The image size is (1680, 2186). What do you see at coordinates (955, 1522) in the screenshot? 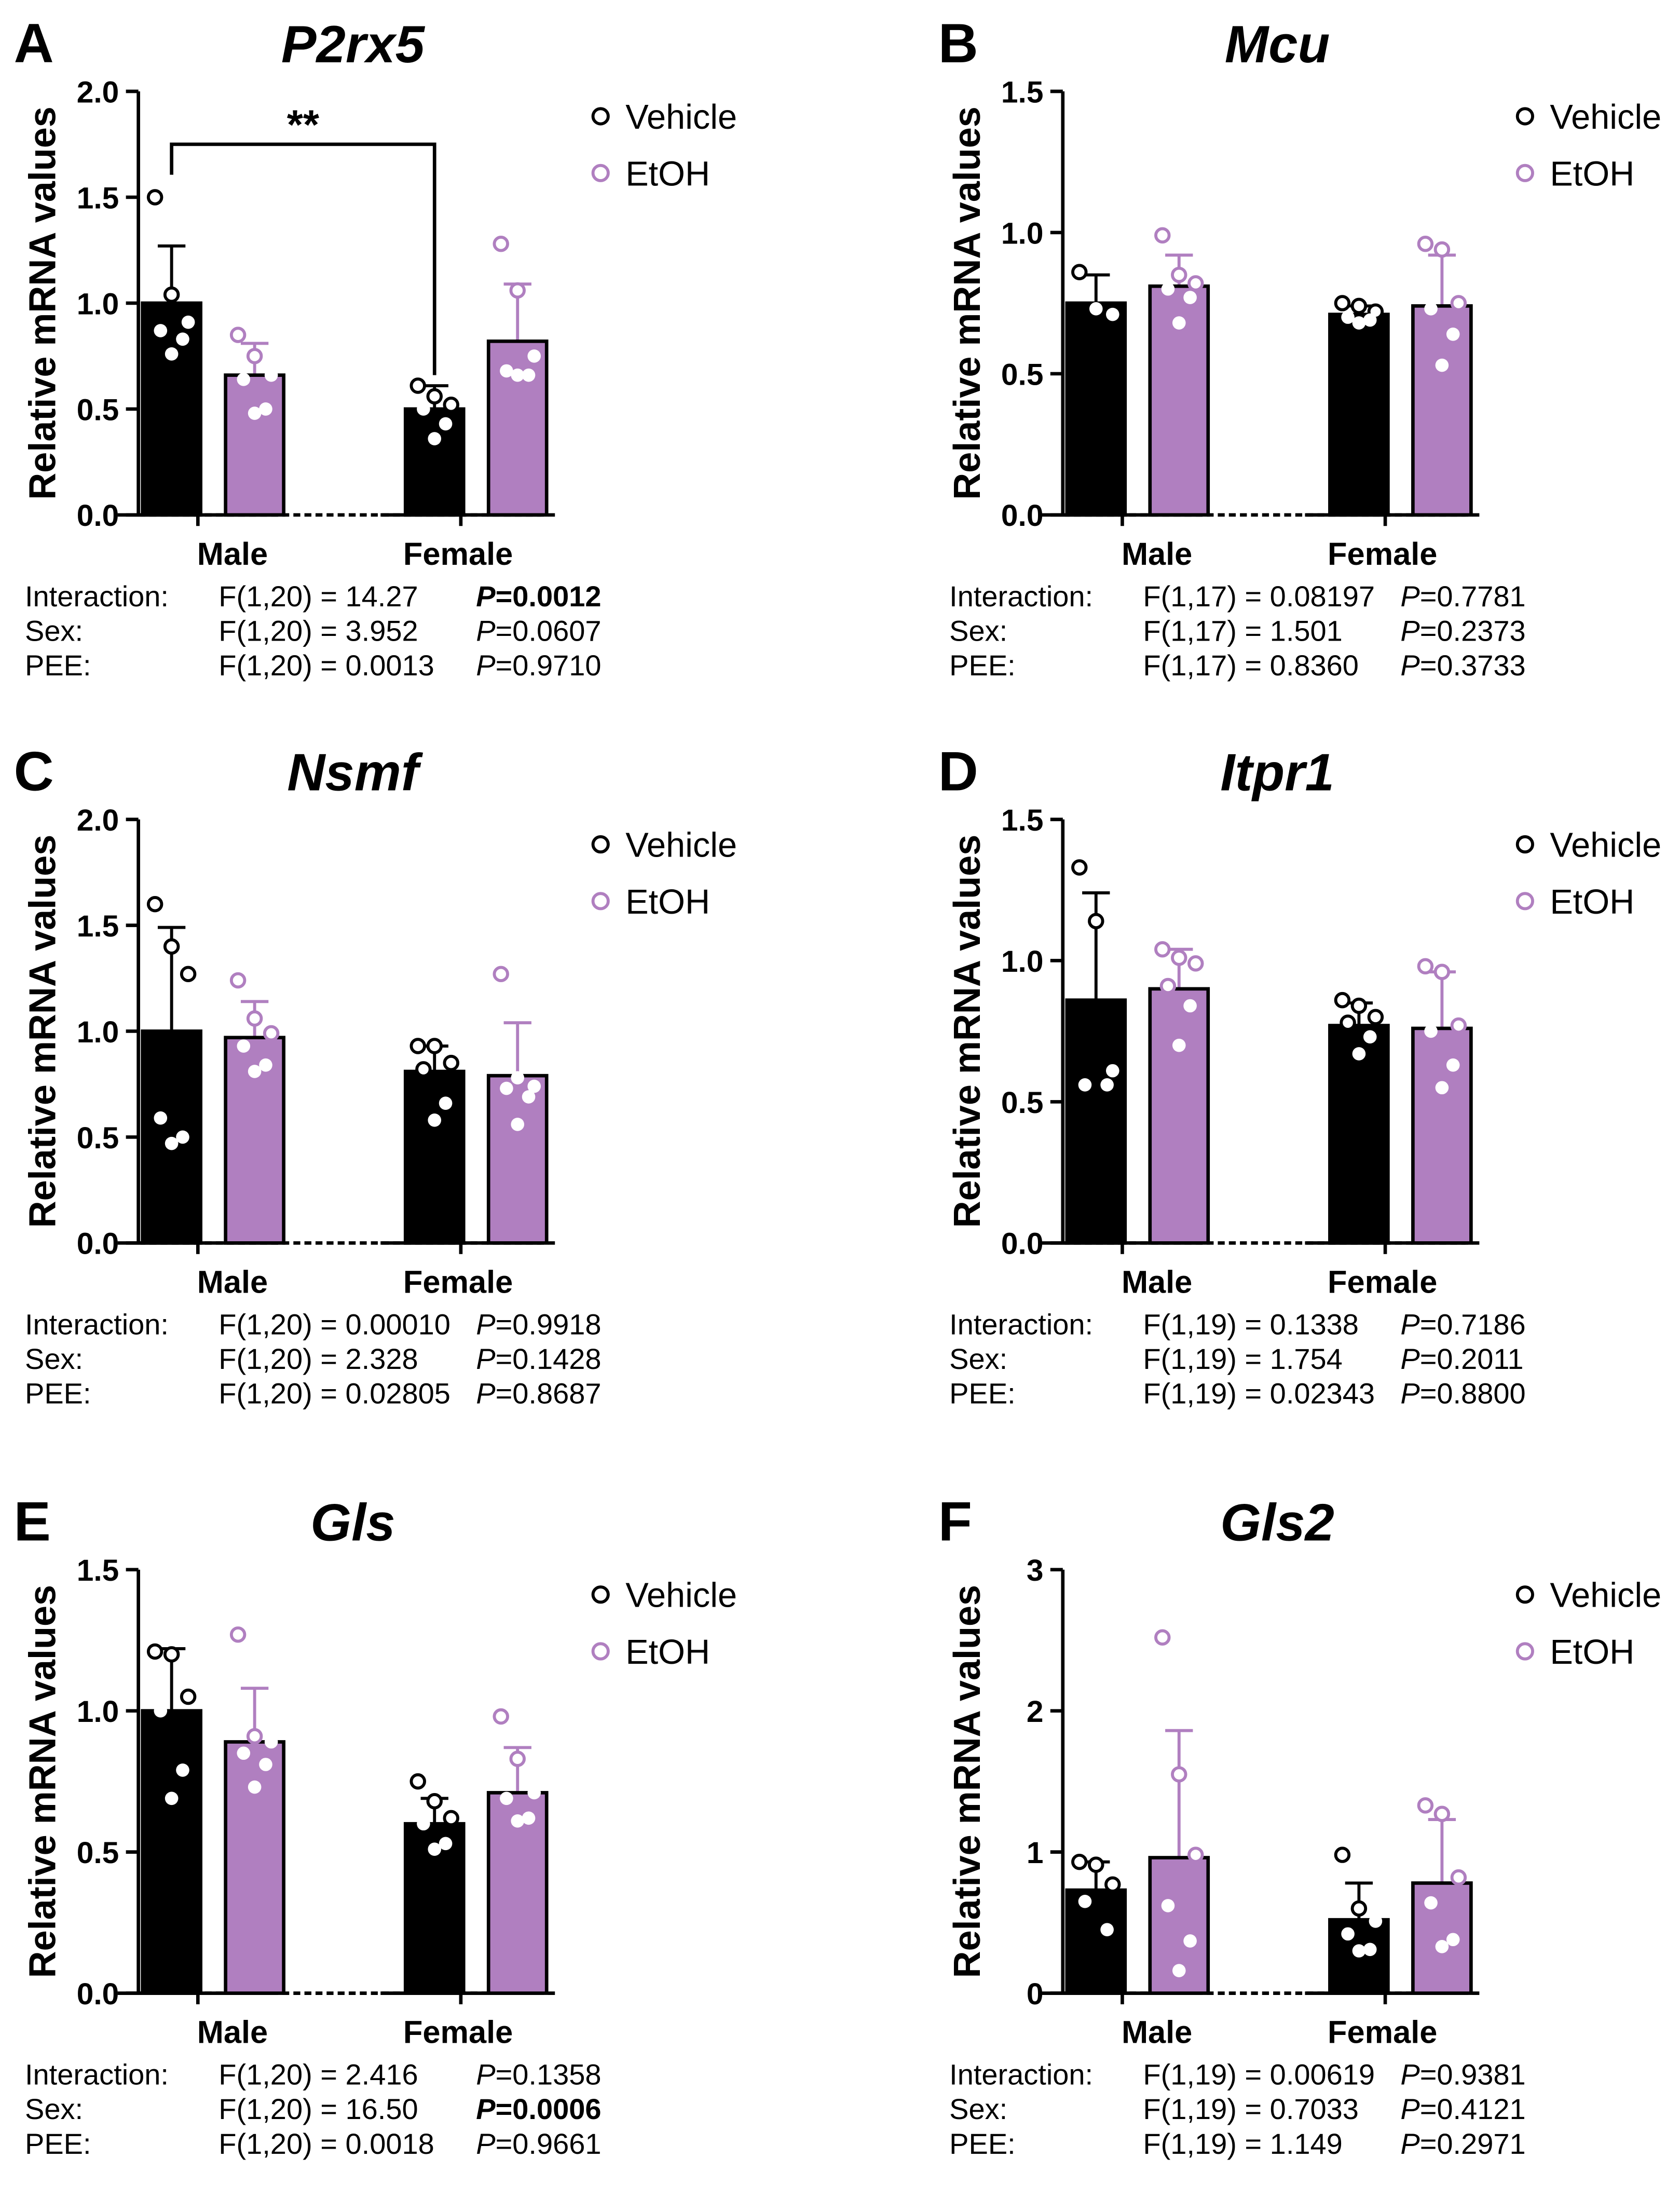
I see `panel-letter: F` at bounding box center [955, 1522].